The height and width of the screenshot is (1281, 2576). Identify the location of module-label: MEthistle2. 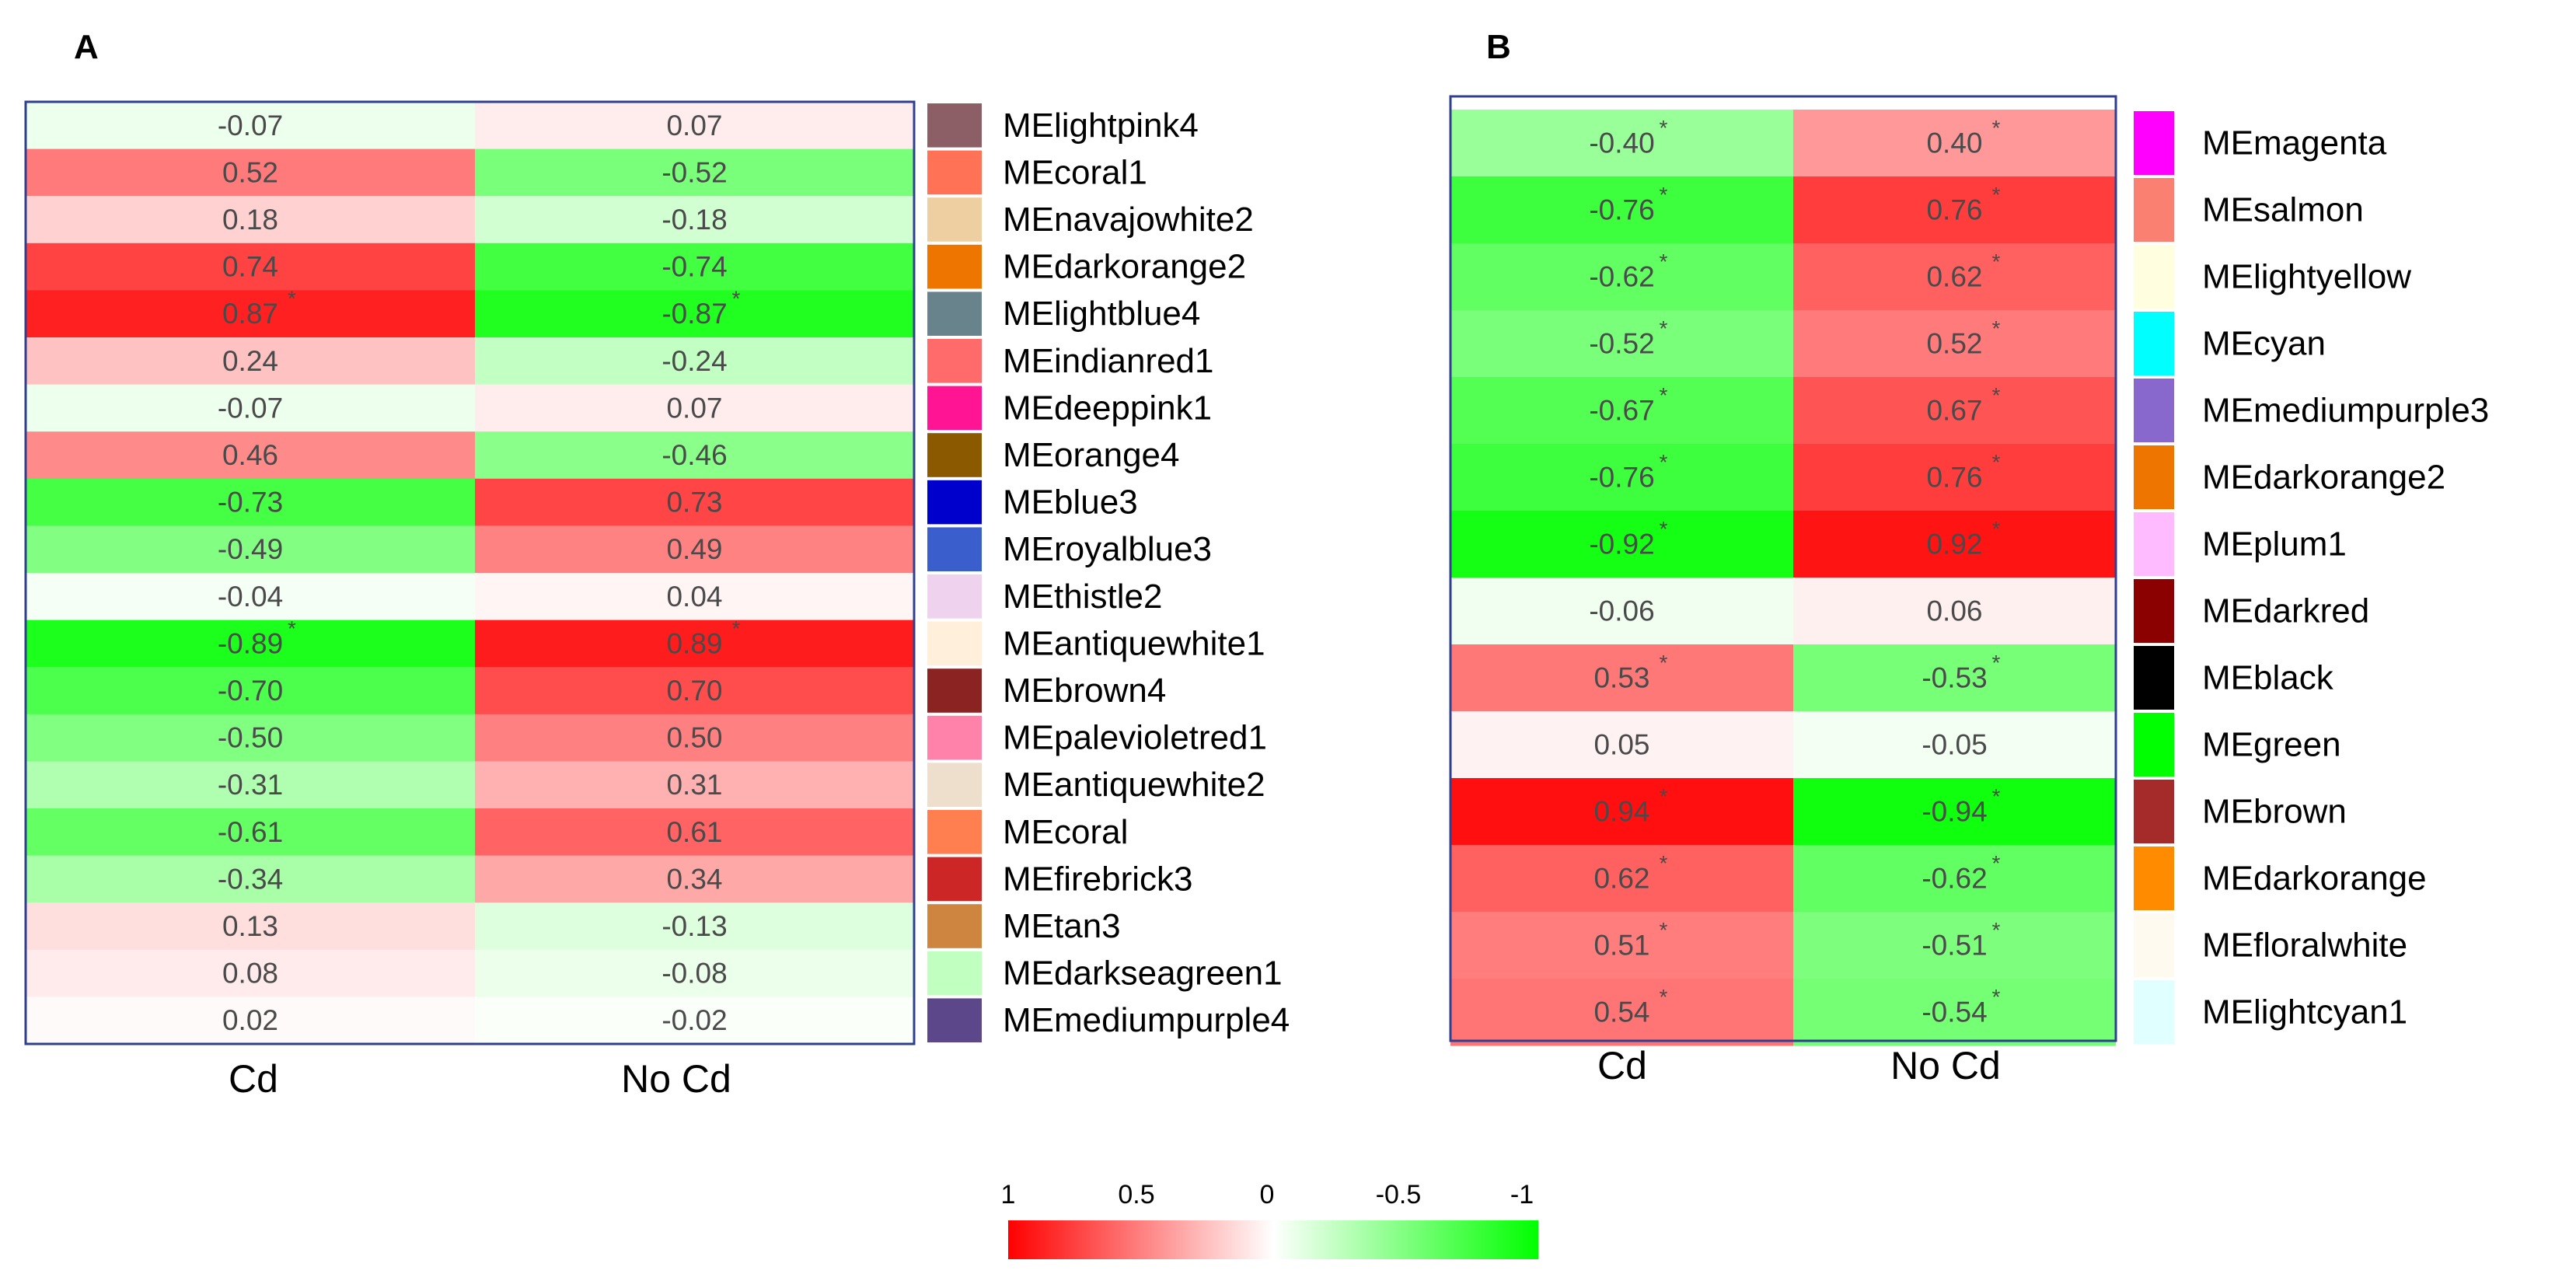
(1083, 597).